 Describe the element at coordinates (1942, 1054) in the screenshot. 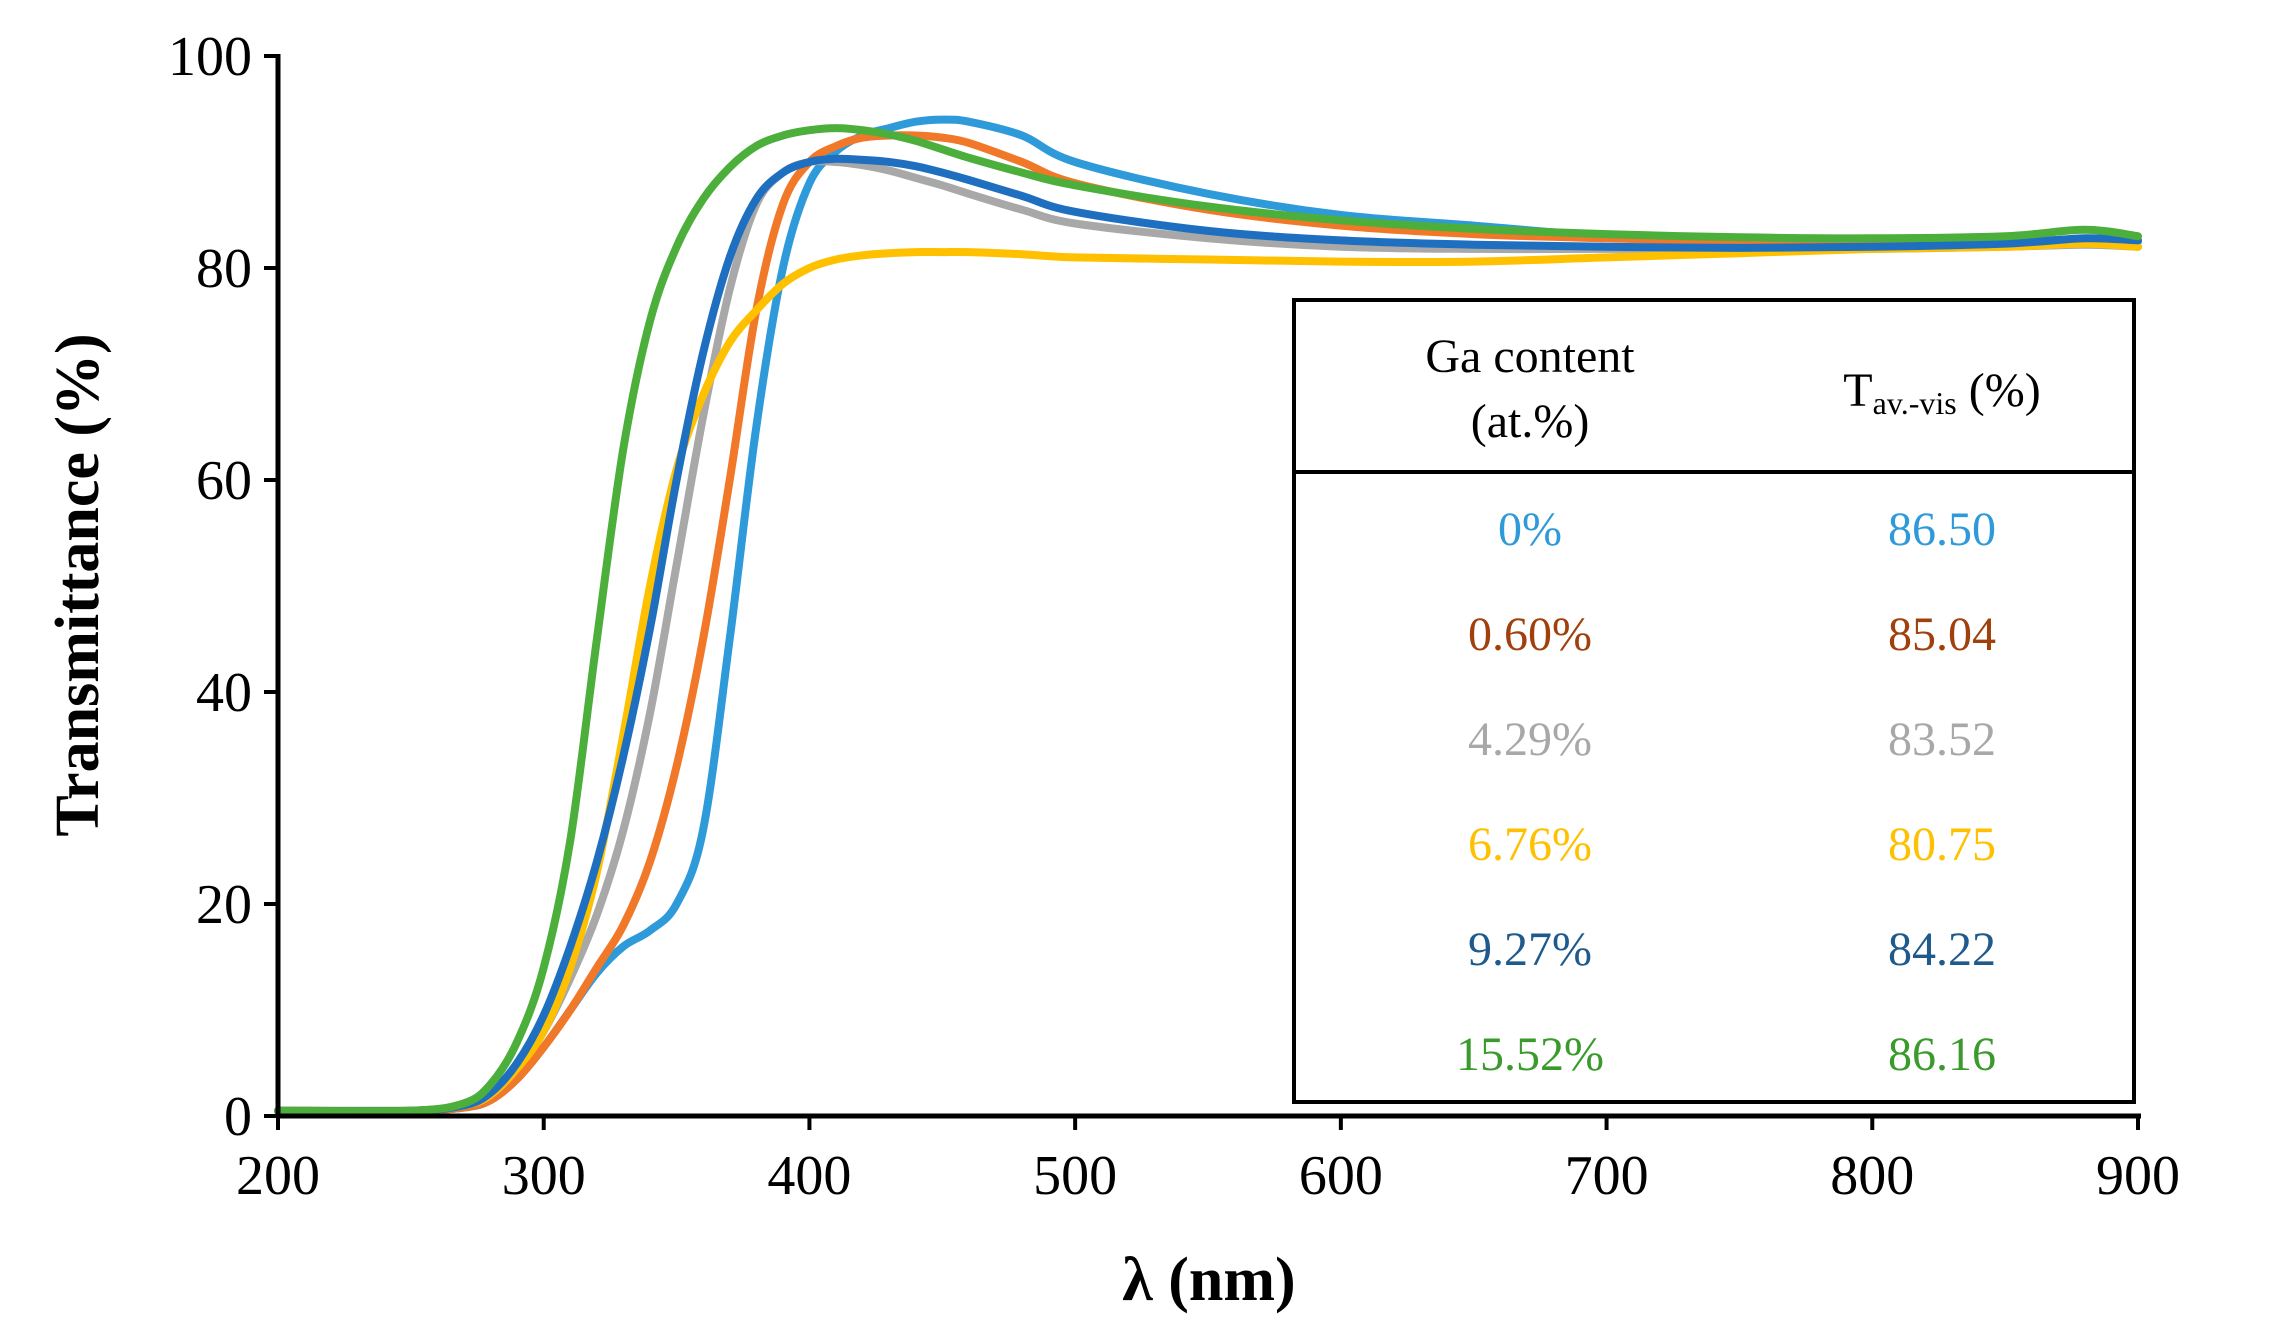

I see `legend-row-tav-5: 86.16` at that location.